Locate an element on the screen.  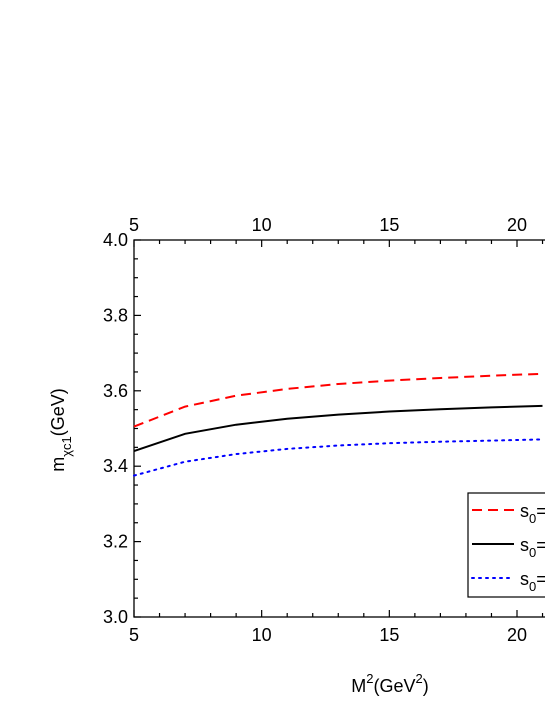
y-tick-label: 3.4 is located at coordinates (115, 466).